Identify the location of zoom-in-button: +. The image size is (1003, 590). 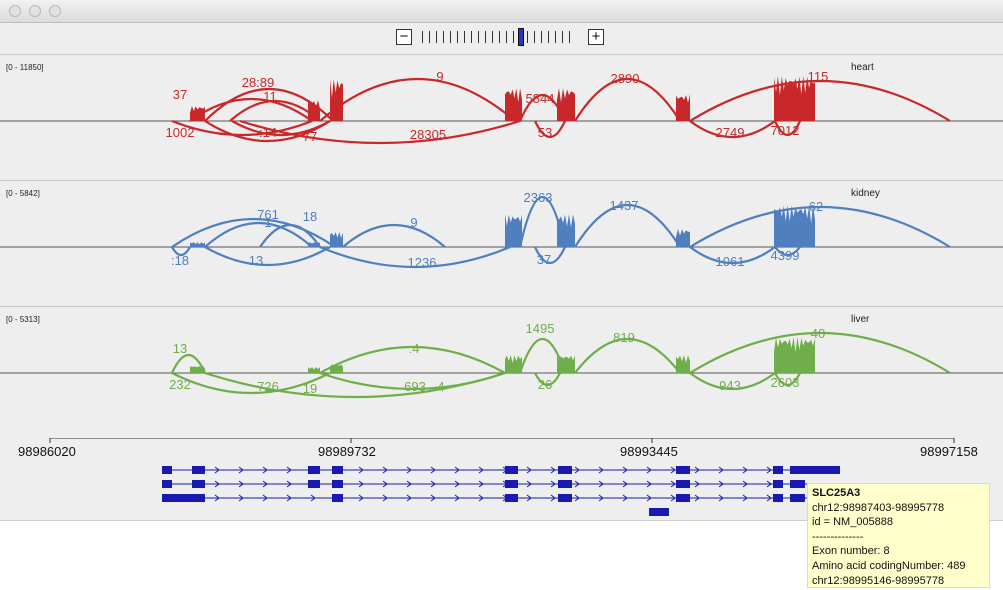
(596, 37).